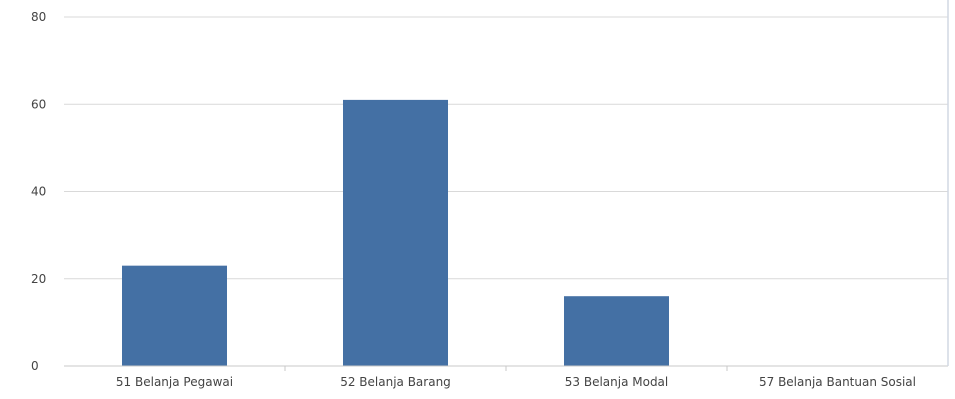 Image resolution: width=955 pixels, height=399 pixels. I want to click on x-category-label: 53 Belanja Modal, so click(617, 382).